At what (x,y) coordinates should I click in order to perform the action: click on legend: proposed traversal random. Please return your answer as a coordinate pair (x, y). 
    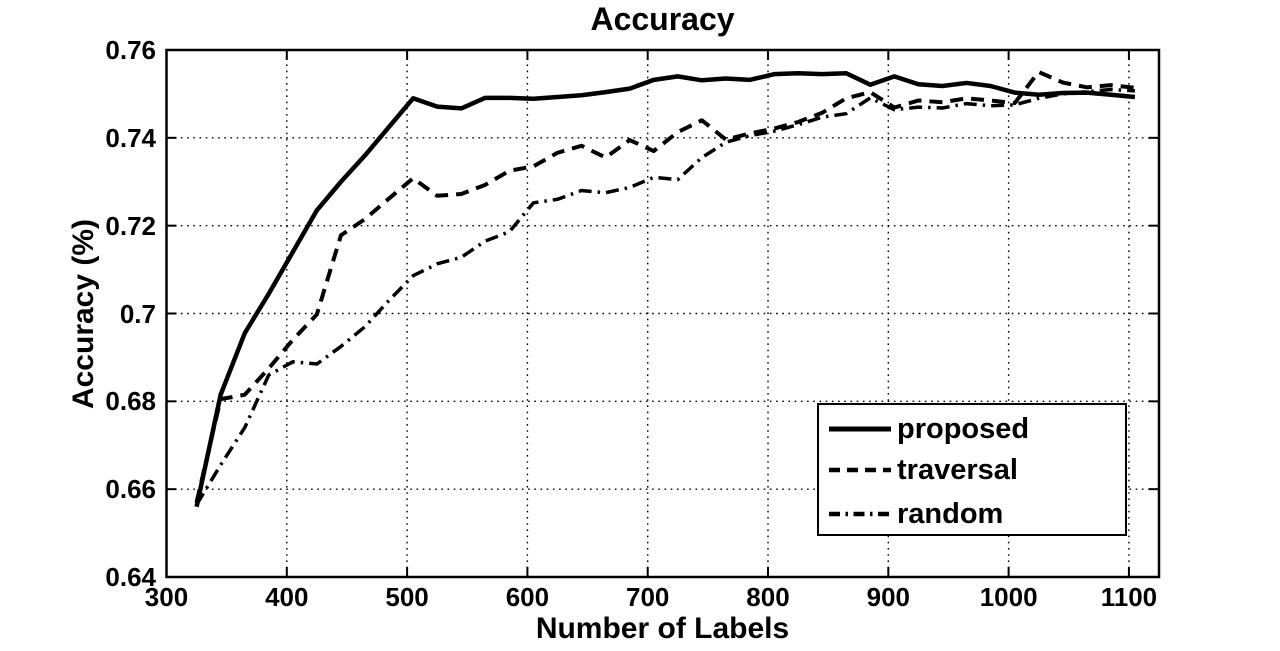
    Looking at the image, I should click on (972, 469).